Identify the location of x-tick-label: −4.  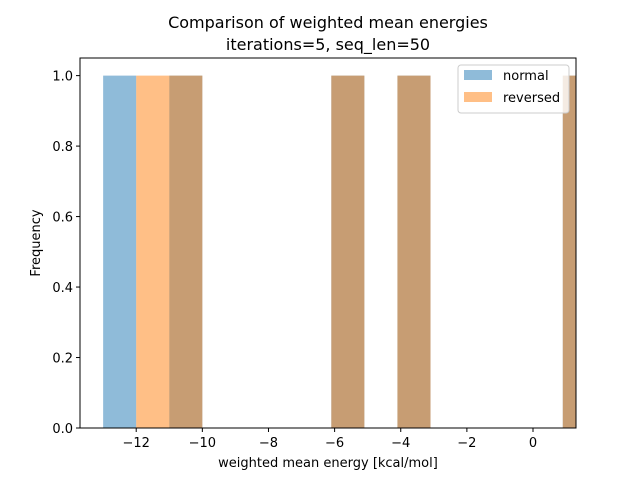
(400, 443).